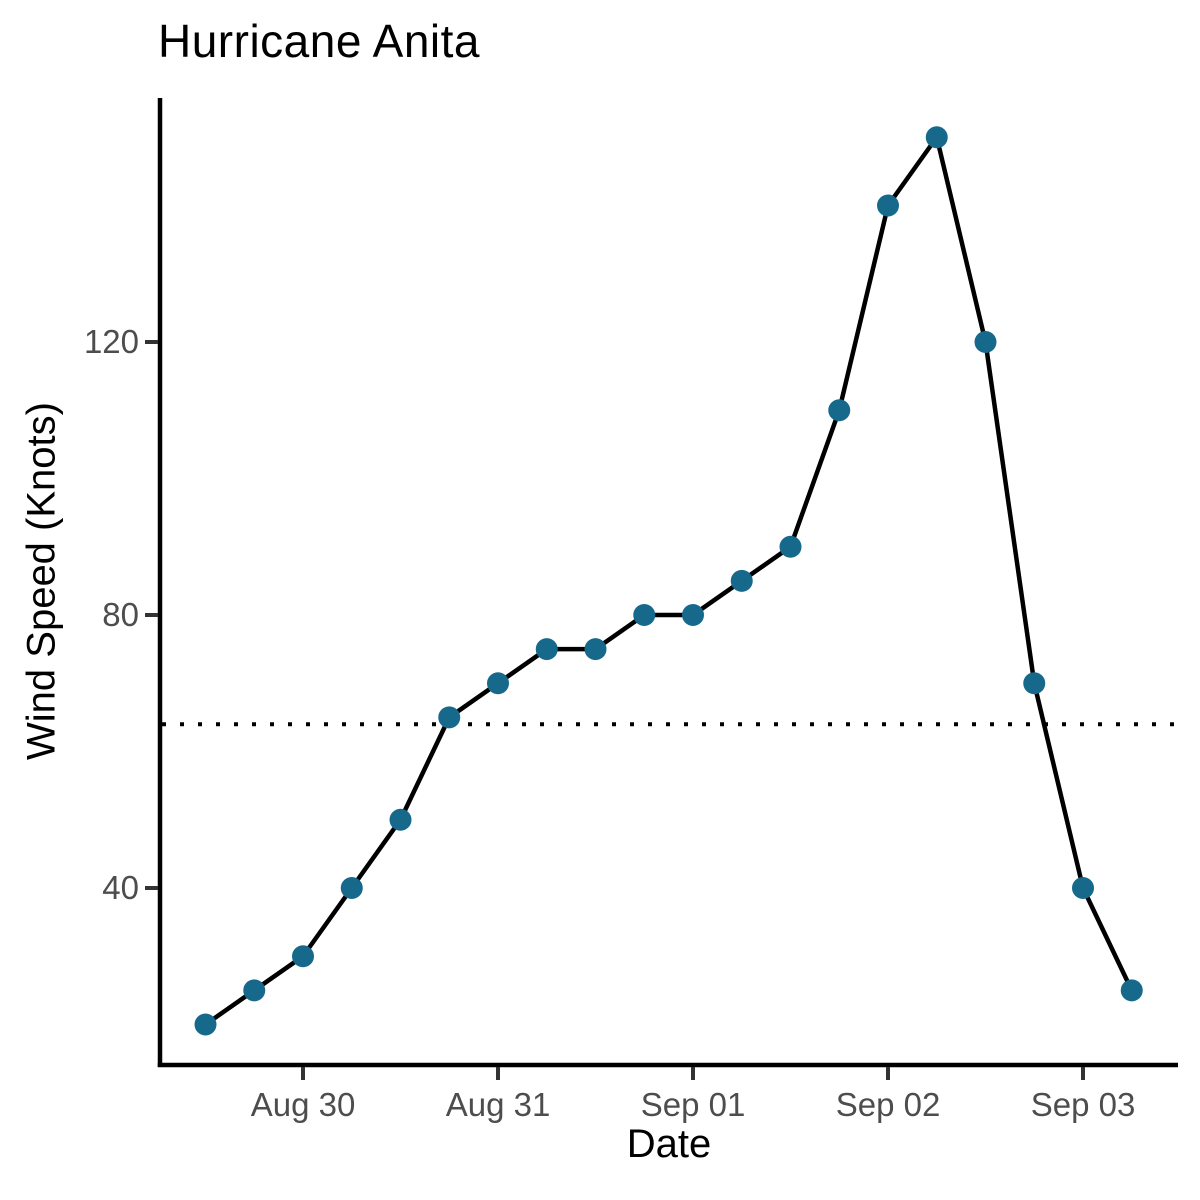 The width and height of the screenshot is (1200, 1200). Describe the element at coordinates (319, 41) in the screenshot. I see `chart-title: Hurricane Anita` at that location.